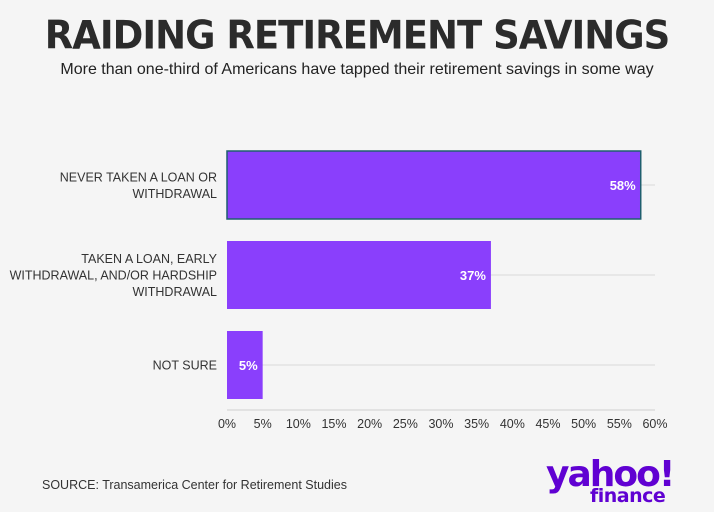 The image size is (714, 512). Describe the element at coordinates (583, 424) in the screenshot. I see `x-tick-label: 50%` at that location.